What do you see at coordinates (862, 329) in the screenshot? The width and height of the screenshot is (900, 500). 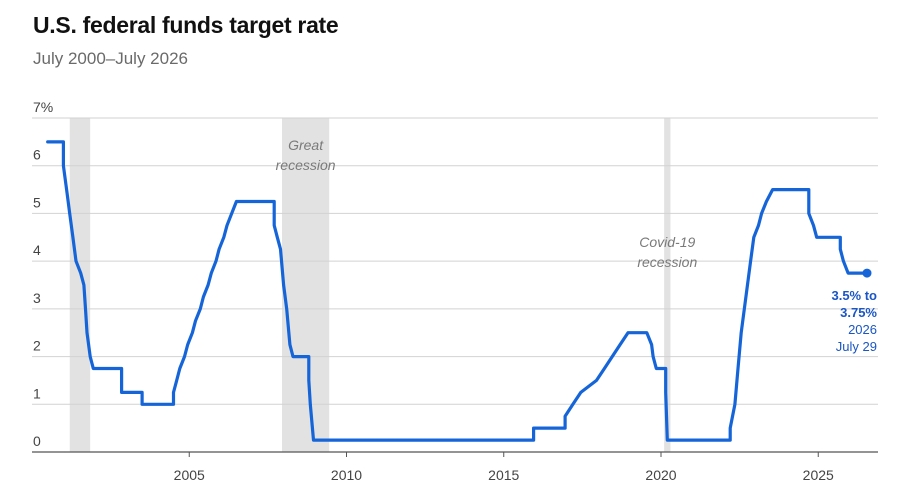 I see `annotation-date-label: 2026` at bounding box center [862, 329].